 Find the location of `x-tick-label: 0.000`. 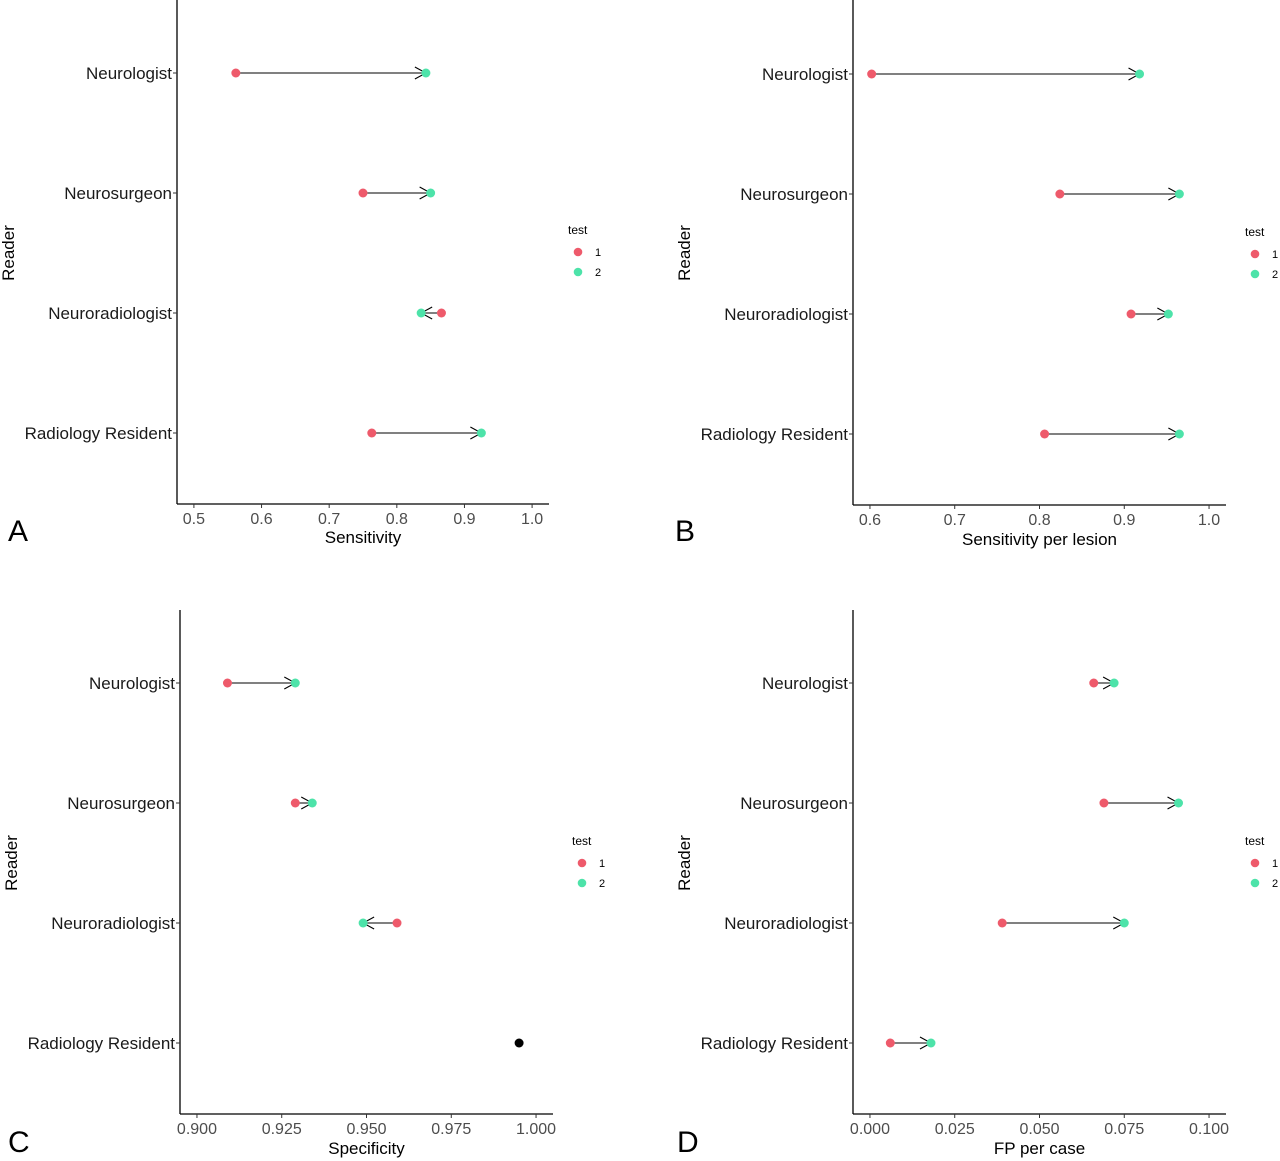

x-tick-label: 0.000 is located at coordinates (870, 1129).